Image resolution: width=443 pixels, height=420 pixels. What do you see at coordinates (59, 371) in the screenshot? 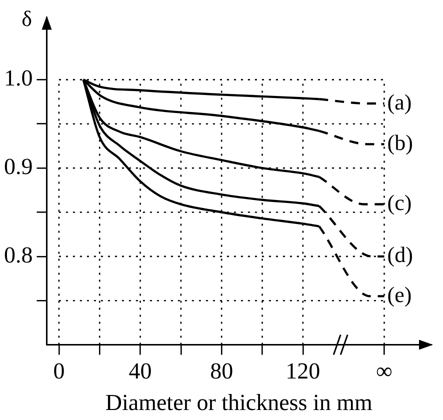
I see `x-tick-label: 0` at bounding box center [59, 371].